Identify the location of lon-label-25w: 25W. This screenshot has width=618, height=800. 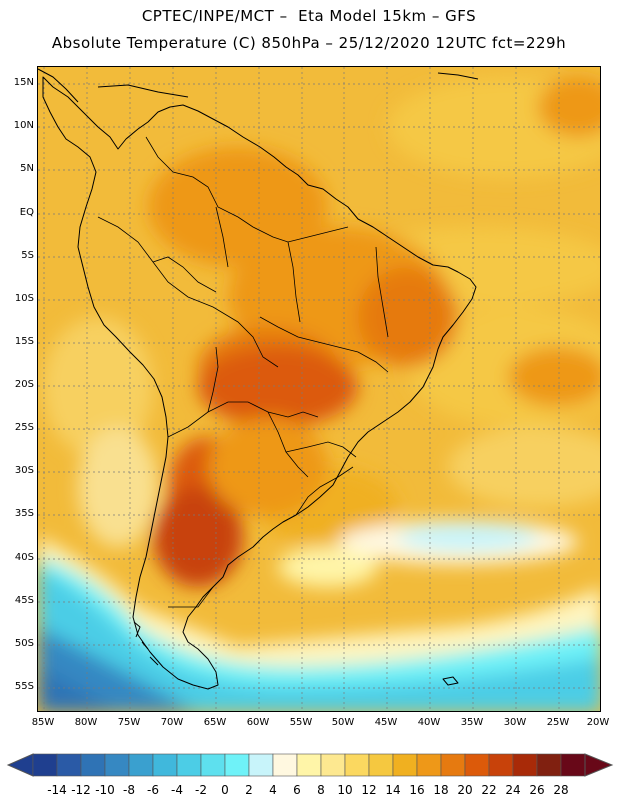
(558, 722).